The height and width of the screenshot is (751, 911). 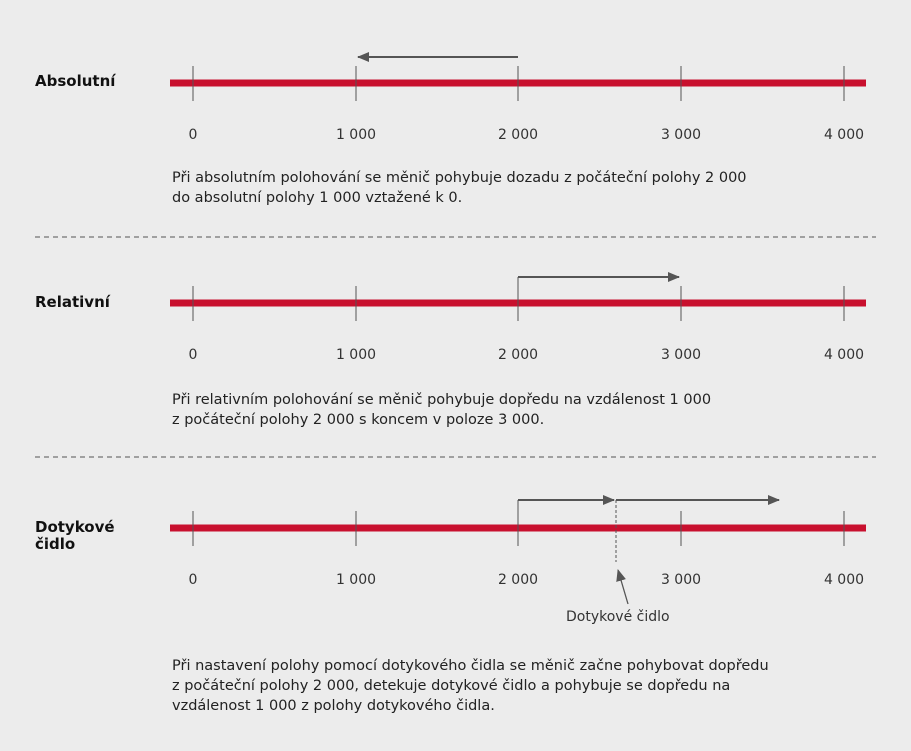 What do you see at coordinates (618, 617) in the screenshot?
I see `sensor-label: Dotykové čidlo` at bounding box center [618, 617].